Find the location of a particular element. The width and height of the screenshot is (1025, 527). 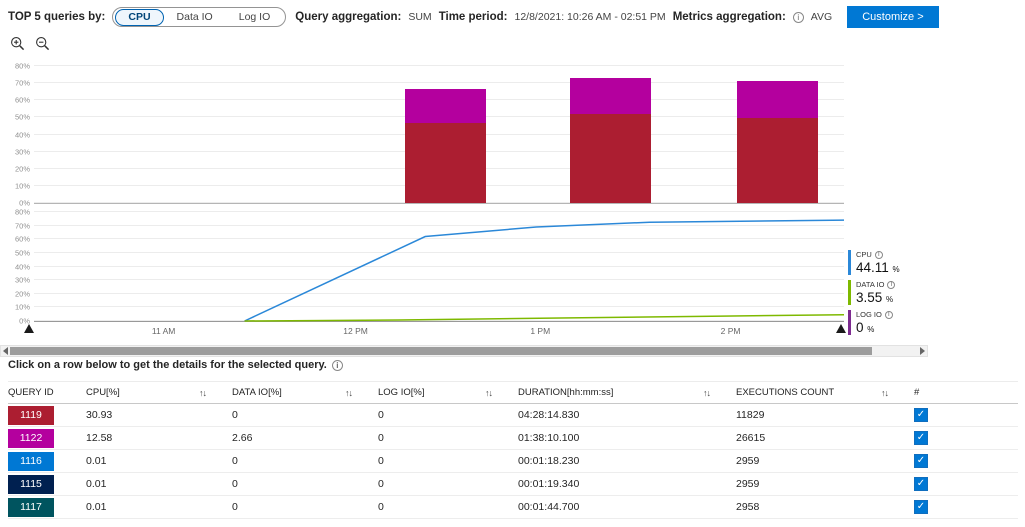

table-row: 1115 0.01 0 0 00:01:19.340 2959 ✓ is located at coordinates (513, 484).